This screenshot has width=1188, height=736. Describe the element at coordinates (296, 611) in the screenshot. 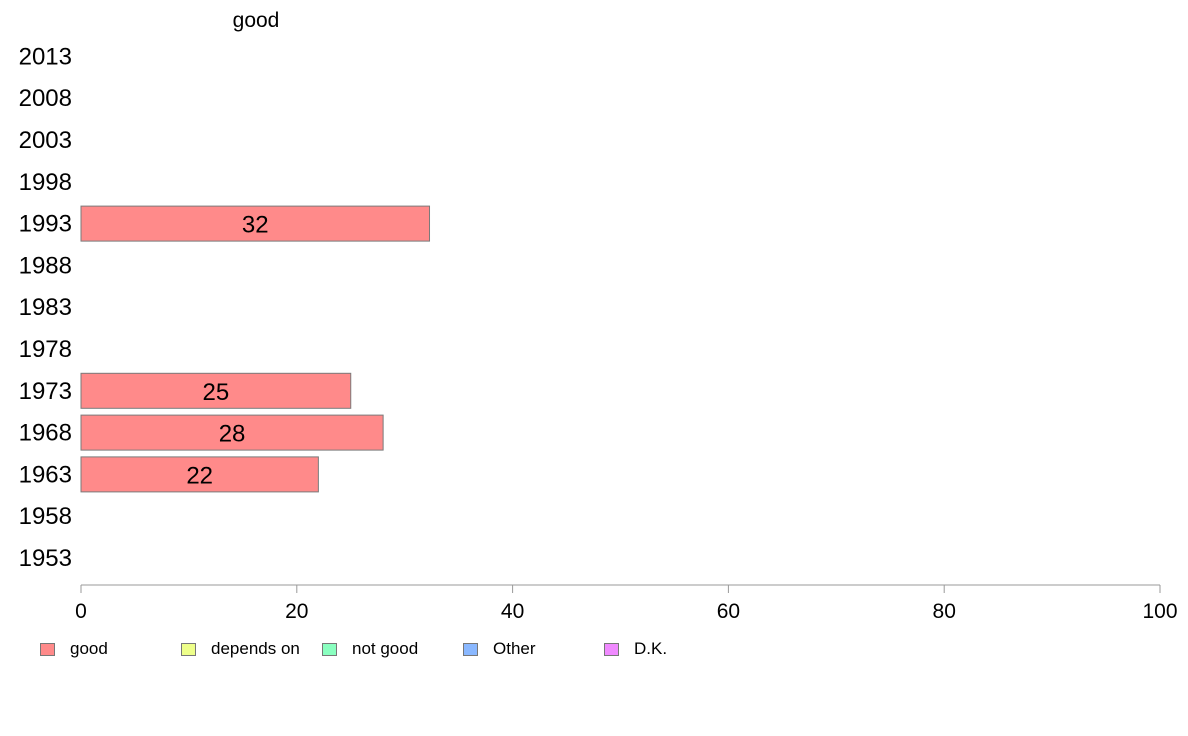

I see `x-tick-label: 20` at that location.